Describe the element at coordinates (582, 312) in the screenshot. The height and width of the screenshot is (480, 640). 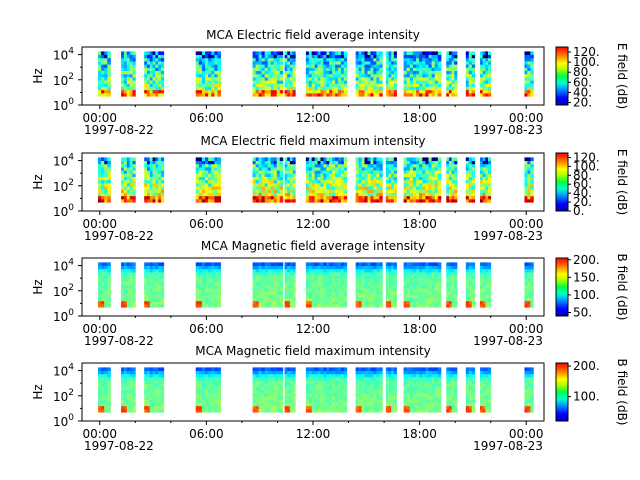
I see `colorbar-tick-label: 50.` at that location.